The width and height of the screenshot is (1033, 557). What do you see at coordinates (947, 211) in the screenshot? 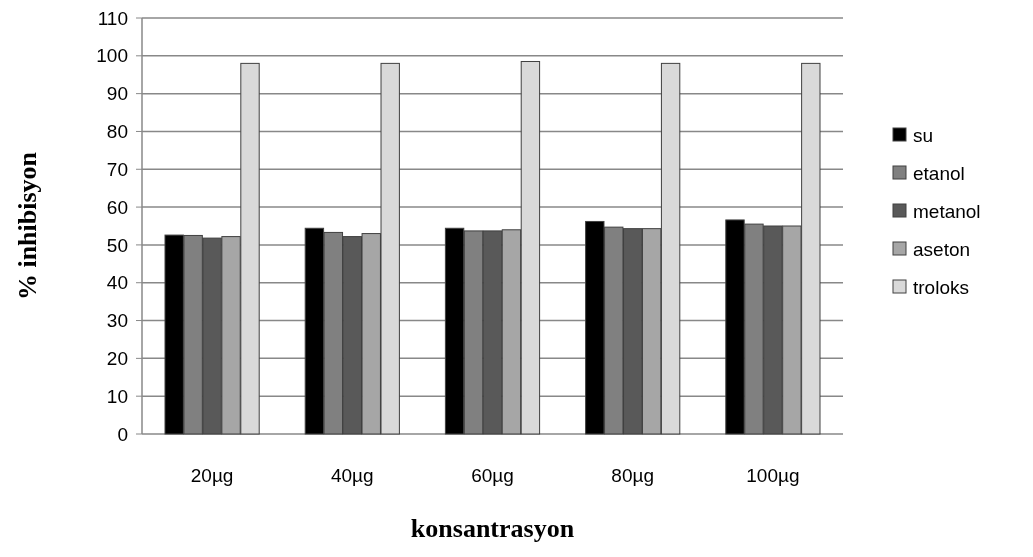
I see `legend-label: metanol` at bounding box center [947, 211].